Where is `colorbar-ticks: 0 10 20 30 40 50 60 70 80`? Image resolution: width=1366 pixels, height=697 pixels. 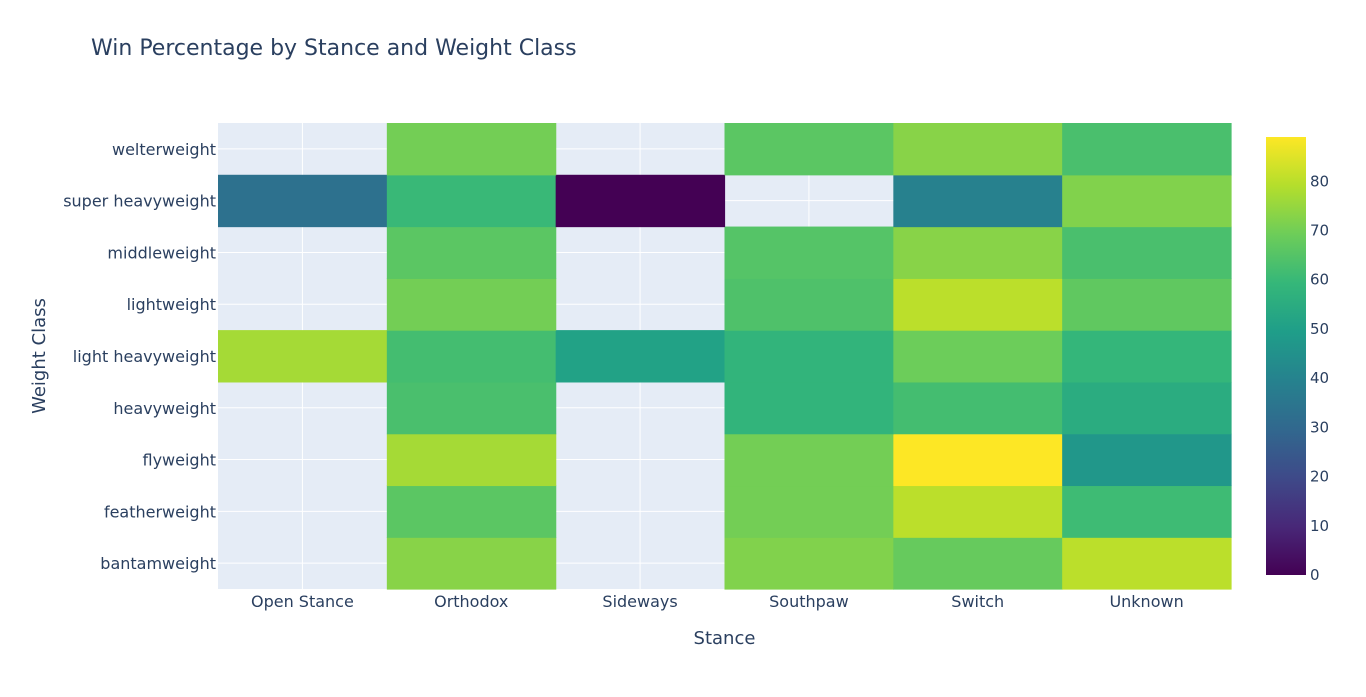
colorbar-ticks: 0 10 20 30 40 50 60 70 80 is located at coordinates (1319, 378).